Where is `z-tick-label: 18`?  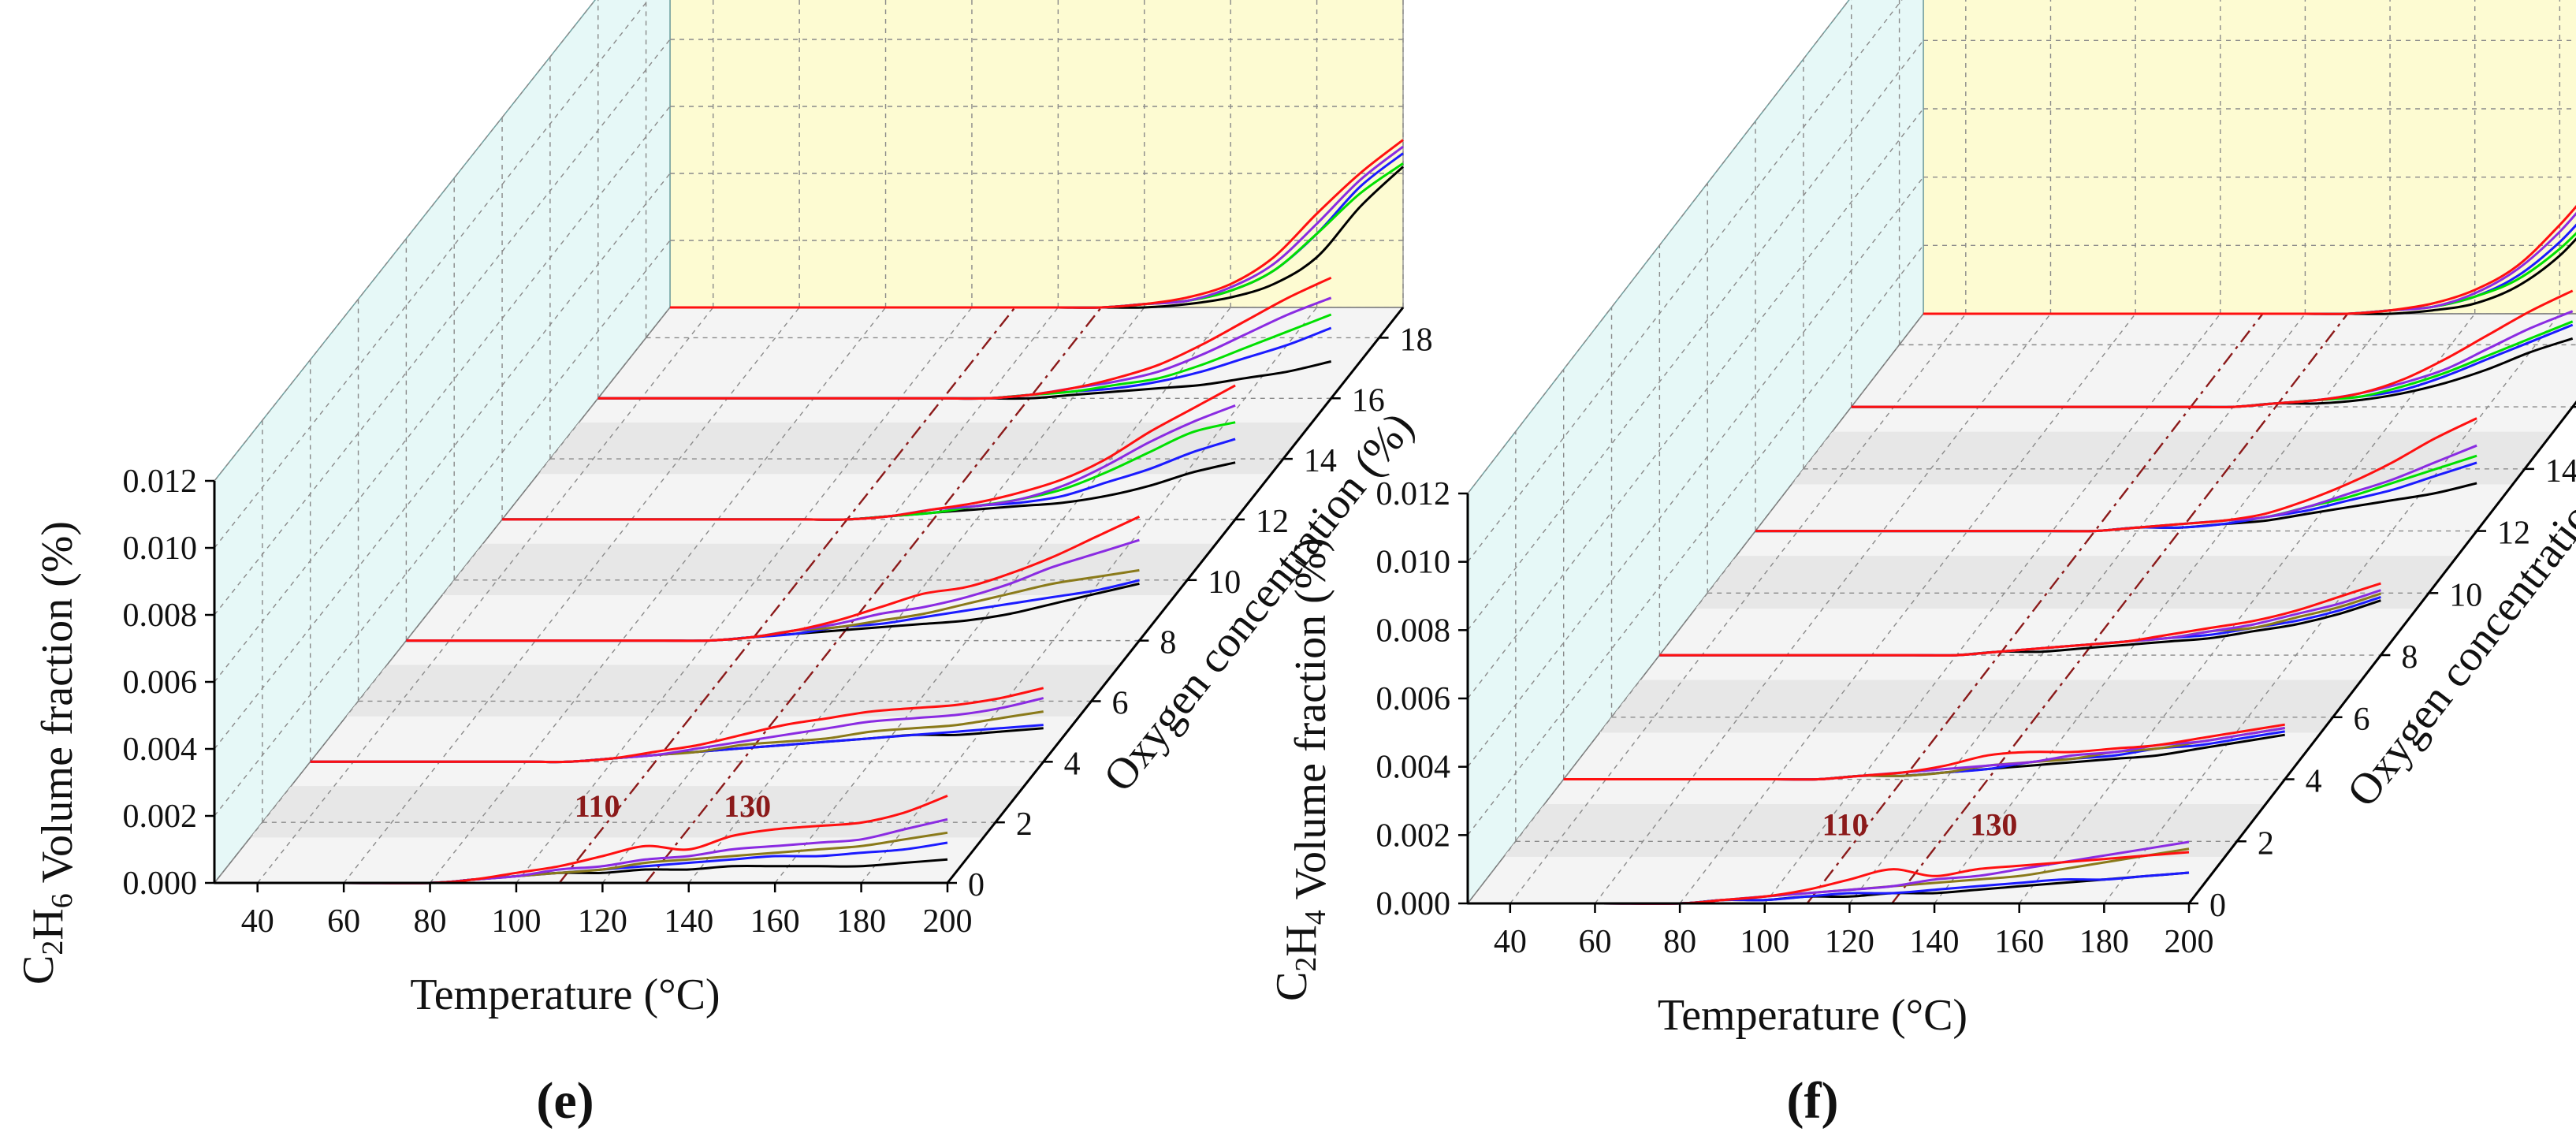 z-tick-label: 18 is located at coordinates (1416, 340).